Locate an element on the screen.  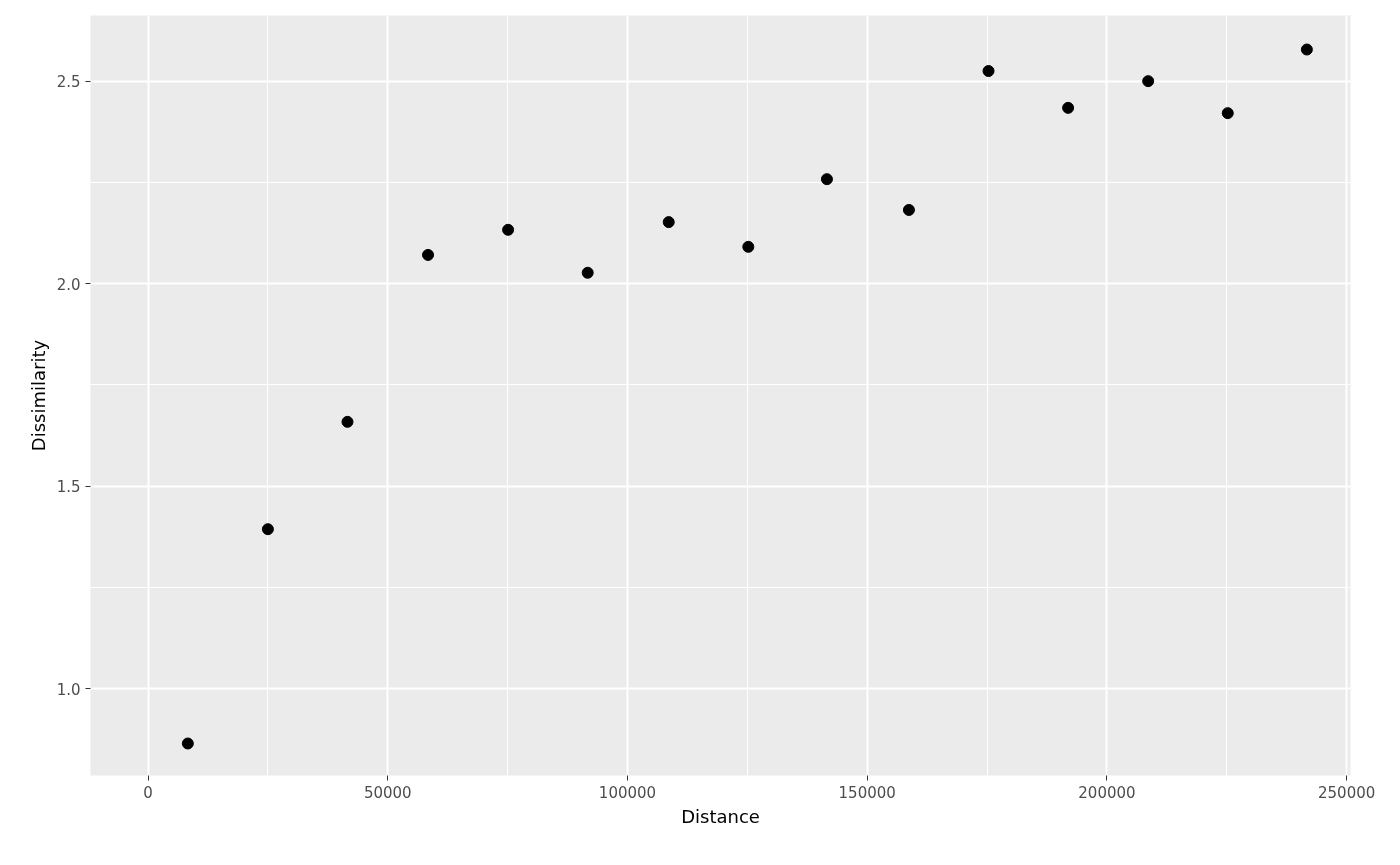
y-tick-label: 2.0 is located at coordinates (68, 284).